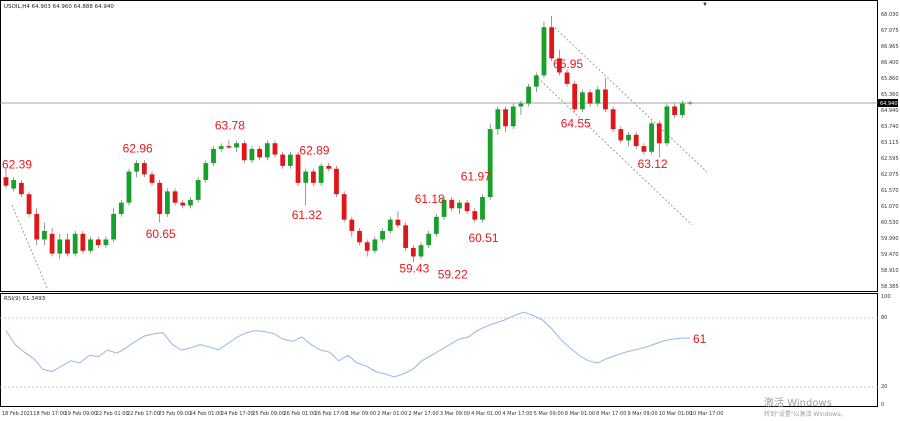 Image resolution: width=900 pixels, height=421 pixels. I want to click on price-tick-label: 66.400, so click(890, 63).